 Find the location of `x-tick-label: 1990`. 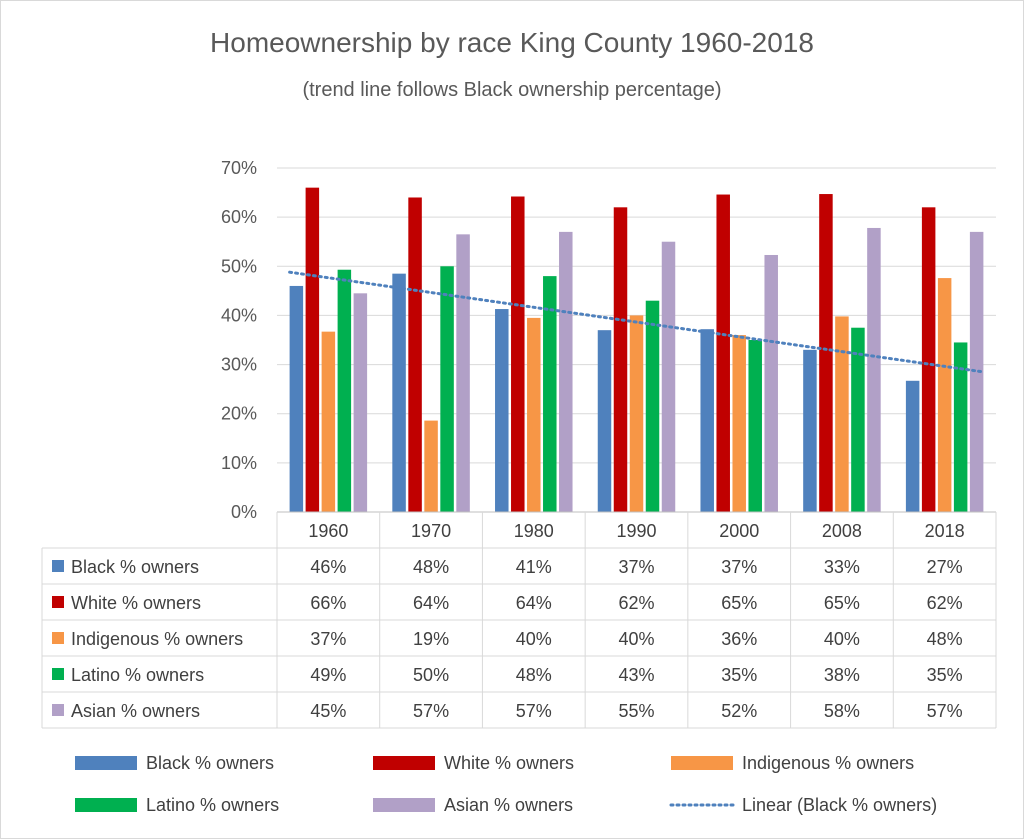

x-tick-label: 1990 is located at coordinates (636, 531).